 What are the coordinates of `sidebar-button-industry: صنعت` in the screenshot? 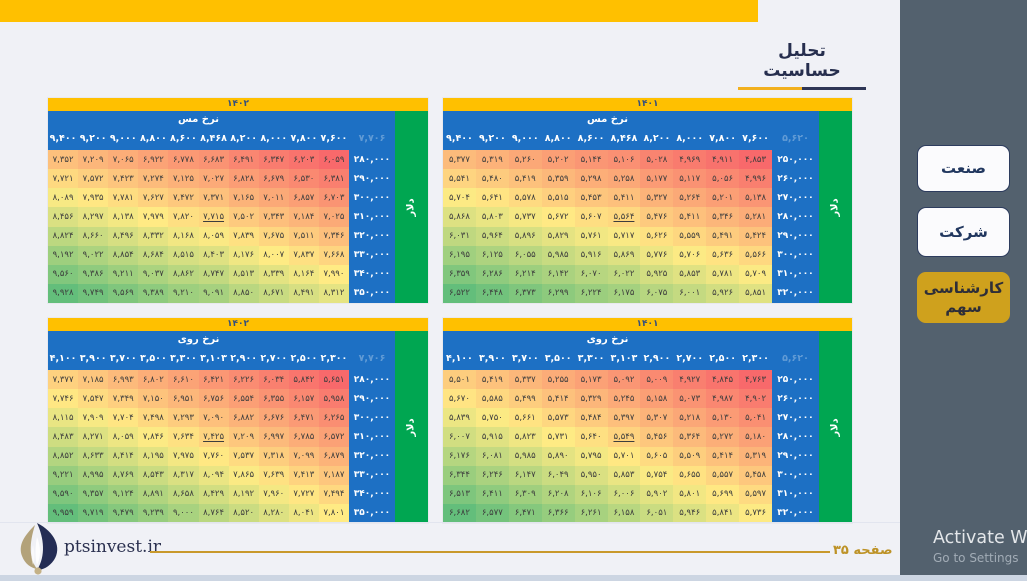 It's located at (963, 168).